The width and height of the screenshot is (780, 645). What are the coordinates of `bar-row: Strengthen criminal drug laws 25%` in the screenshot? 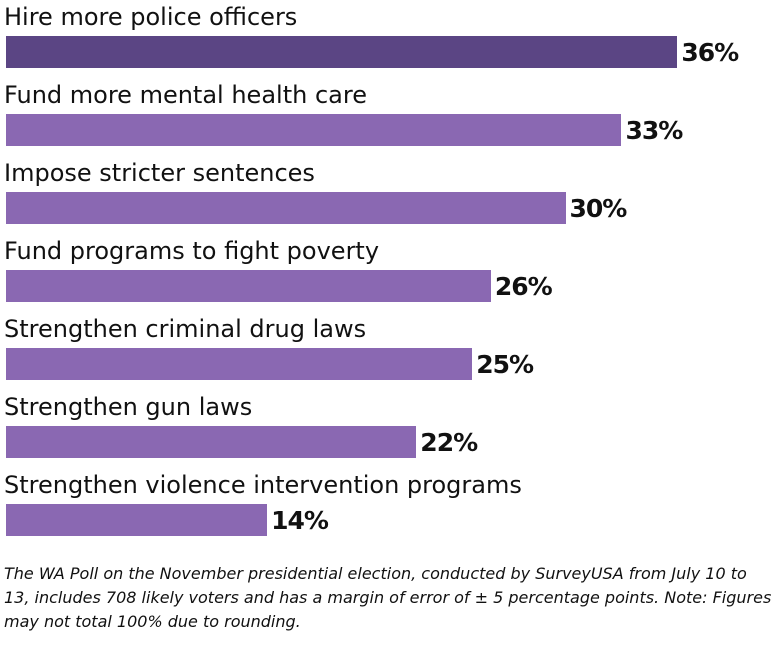 It's located at (390, 353).